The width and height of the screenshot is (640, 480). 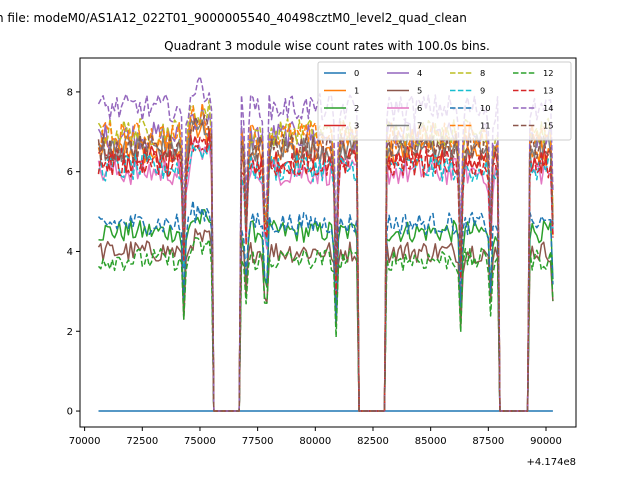 What do you see at coordinates (482, 91) in the screenshot?
I see `legend-label-9: 9` at bounding box center [482, 91].